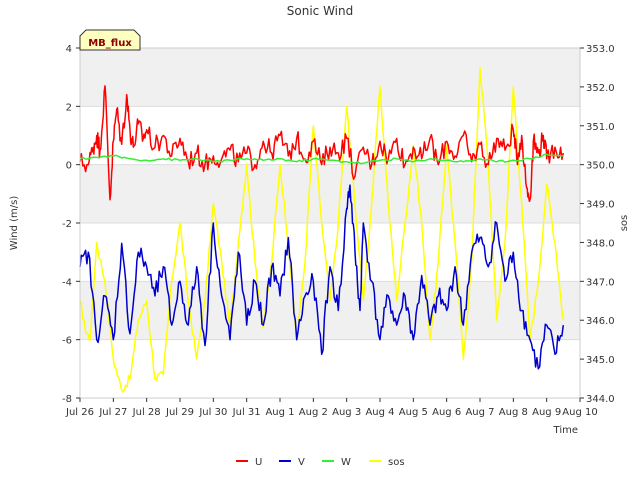 Image resolution: width=640 pixels, height=480 pixels. What do you see at coordinates (379, 412) in the screenshot?
I see `x-tick-label: Aug 4` at bounding box center [379, 412].